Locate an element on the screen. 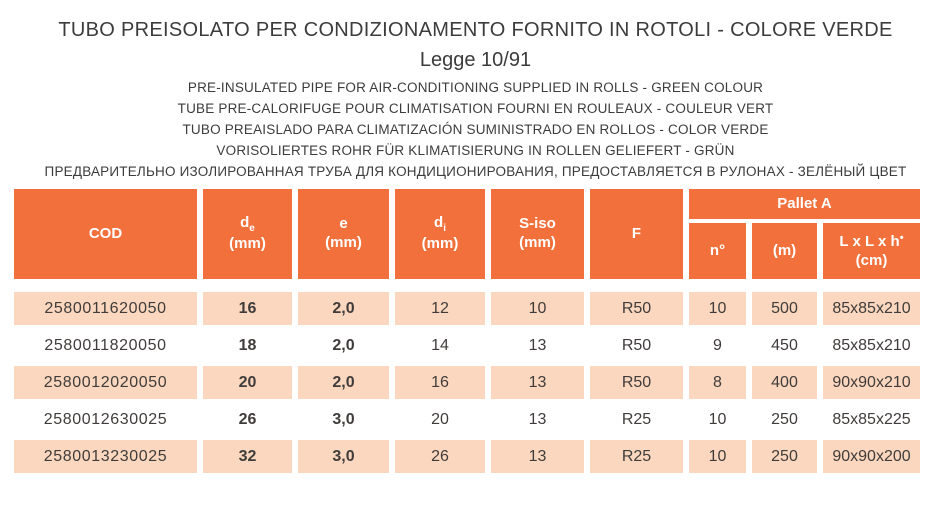  cell-de: 26 is located at coordinates (247, 419).